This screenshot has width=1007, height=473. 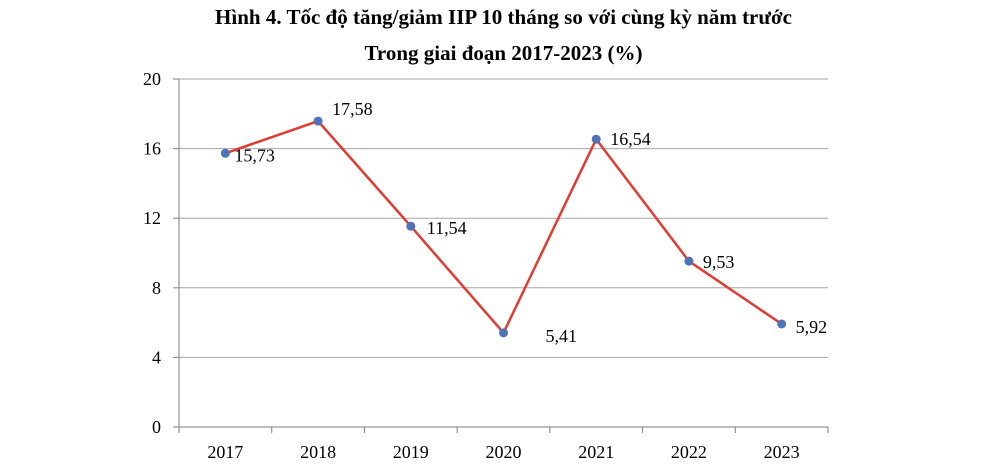 What do you see at coordinates (562, 336) in the screenshot?
I see `data-label: 5,41` at bounding box center [562, 336].